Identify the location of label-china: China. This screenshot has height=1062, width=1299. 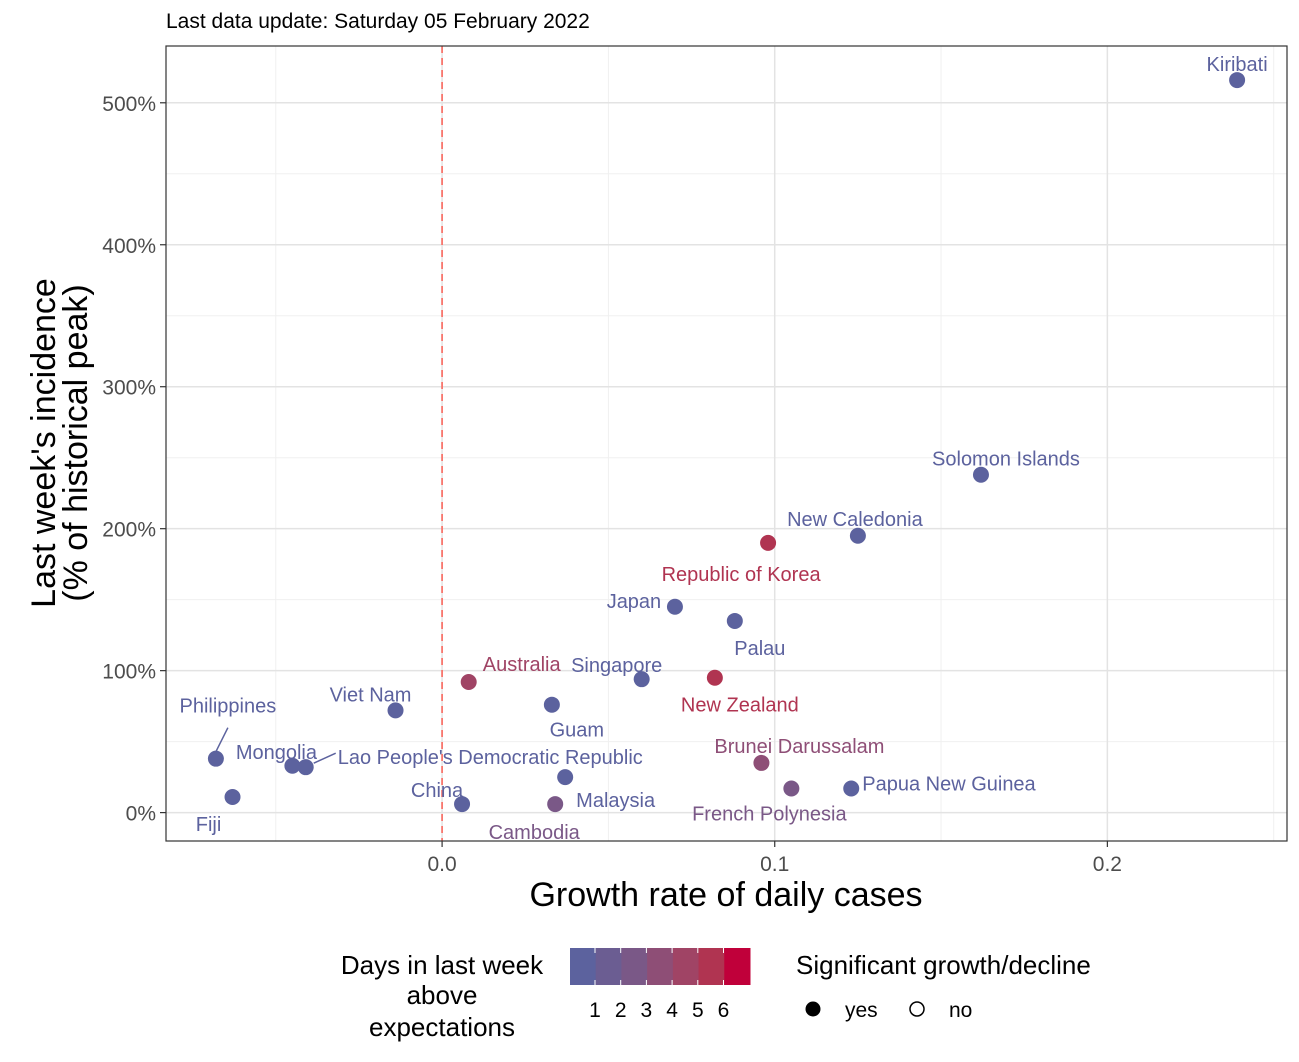
(437, 791).